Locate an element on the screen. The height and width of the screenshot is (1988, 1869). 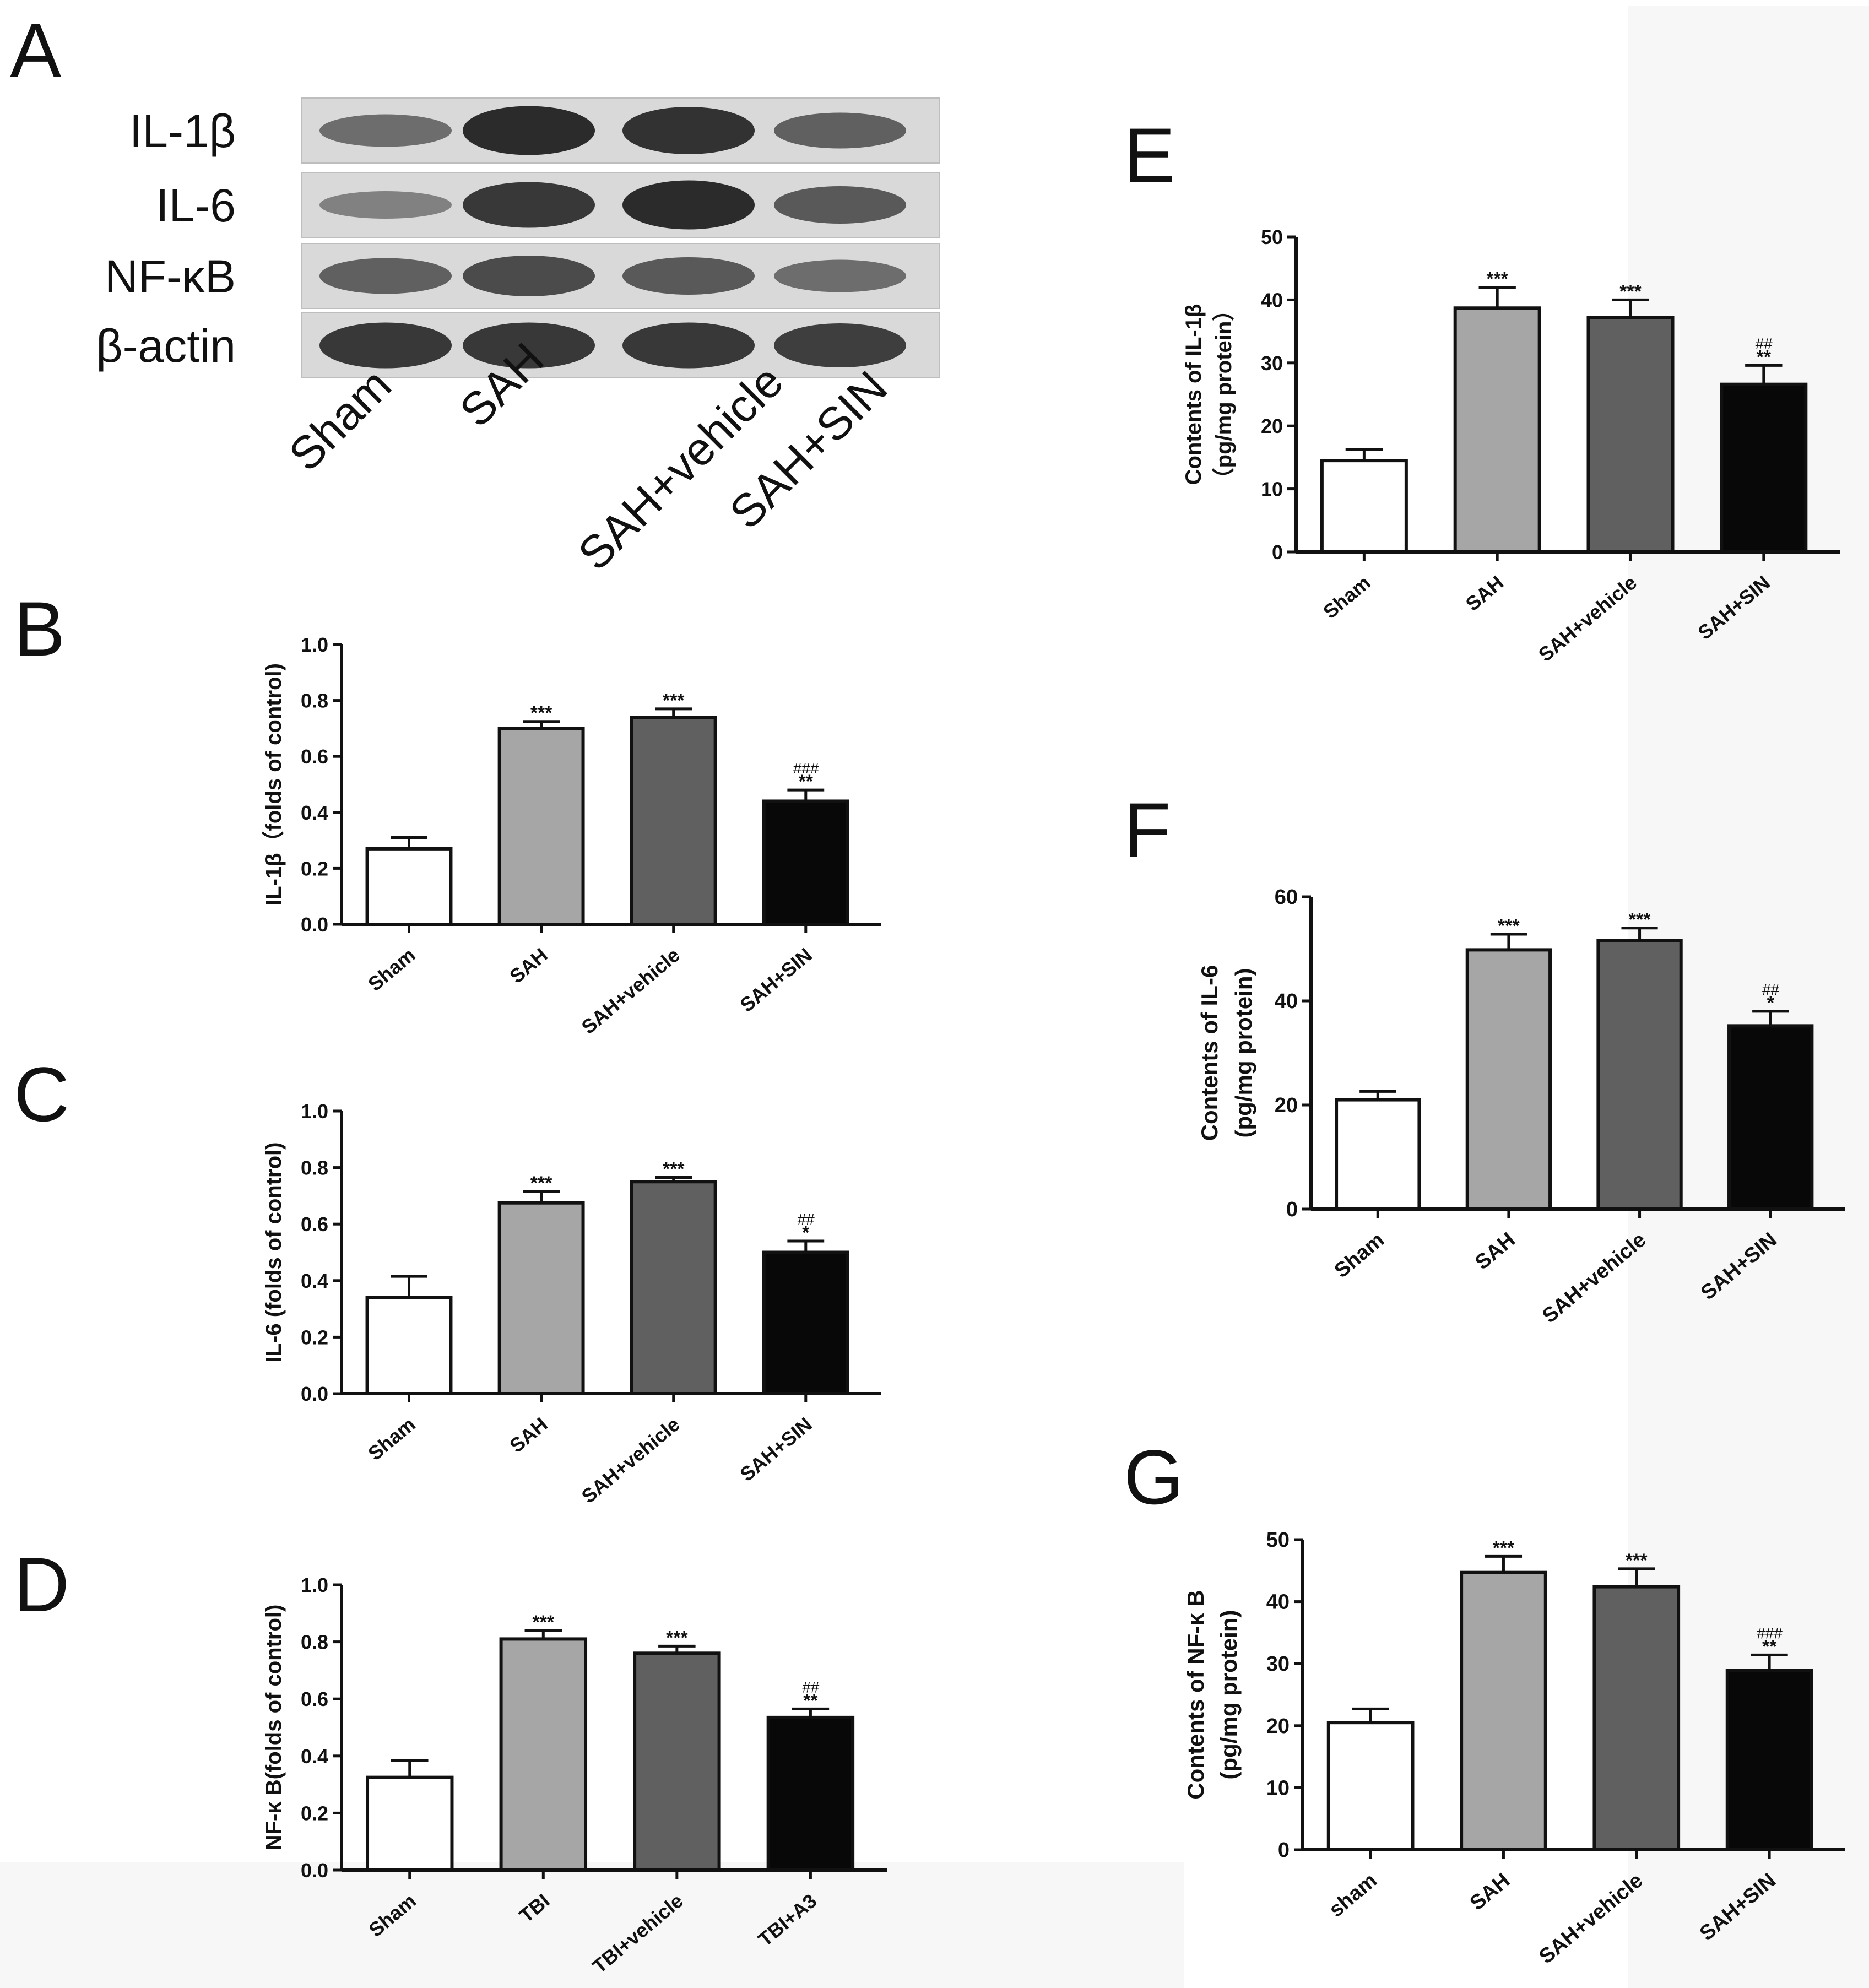
panel-letter-c: C is located at coordinates (41, 1094).